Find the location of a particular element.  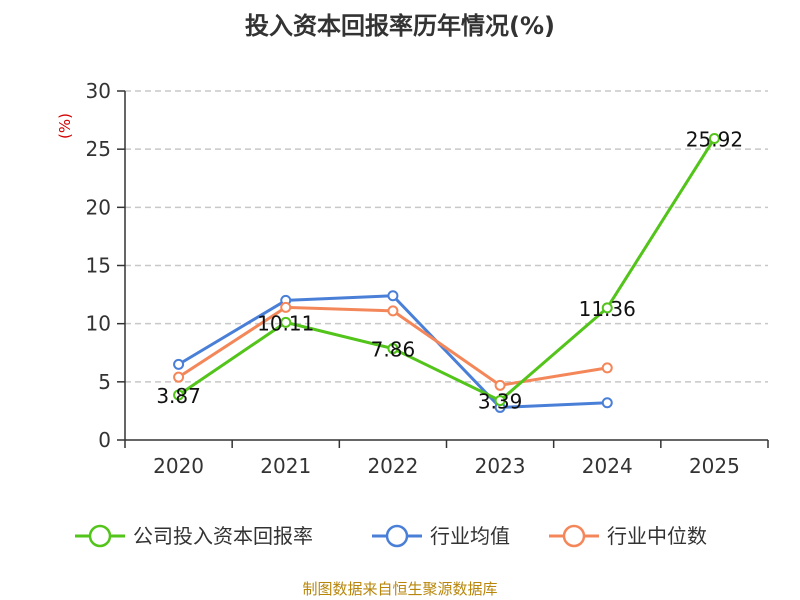

data-label: 25.92 is located at coordinates (714, 139).